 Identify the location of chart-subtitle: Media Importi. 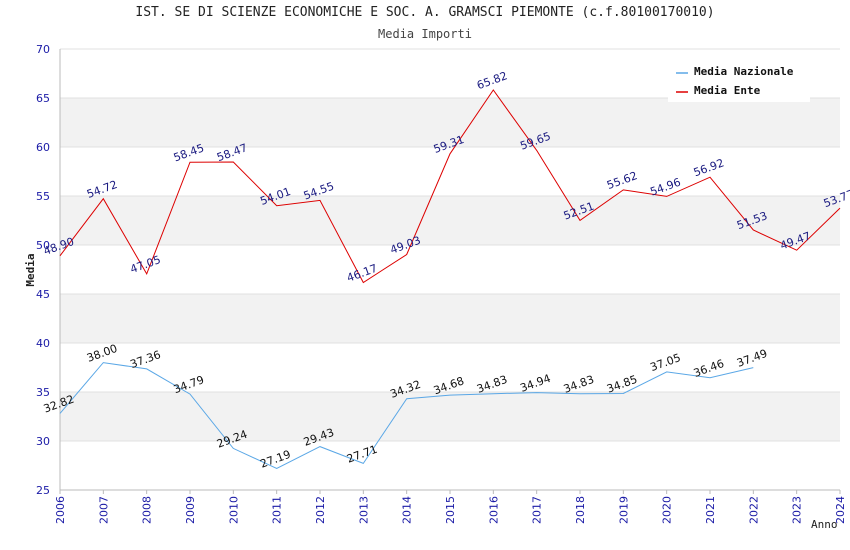
(425, 34).